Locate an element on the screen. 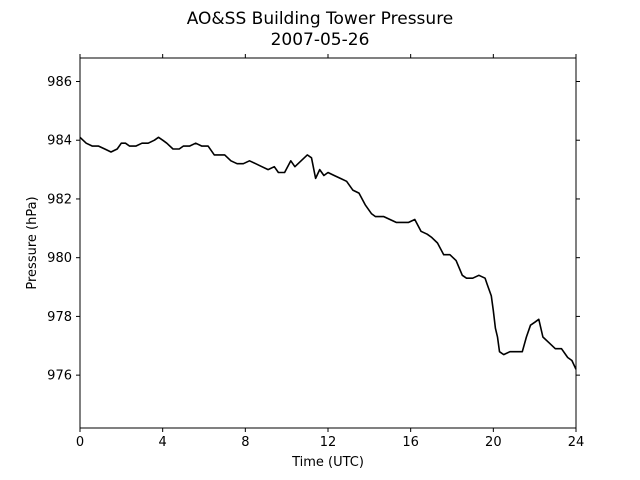  y-tick-label: 986 is located at coordinates (59, 82).